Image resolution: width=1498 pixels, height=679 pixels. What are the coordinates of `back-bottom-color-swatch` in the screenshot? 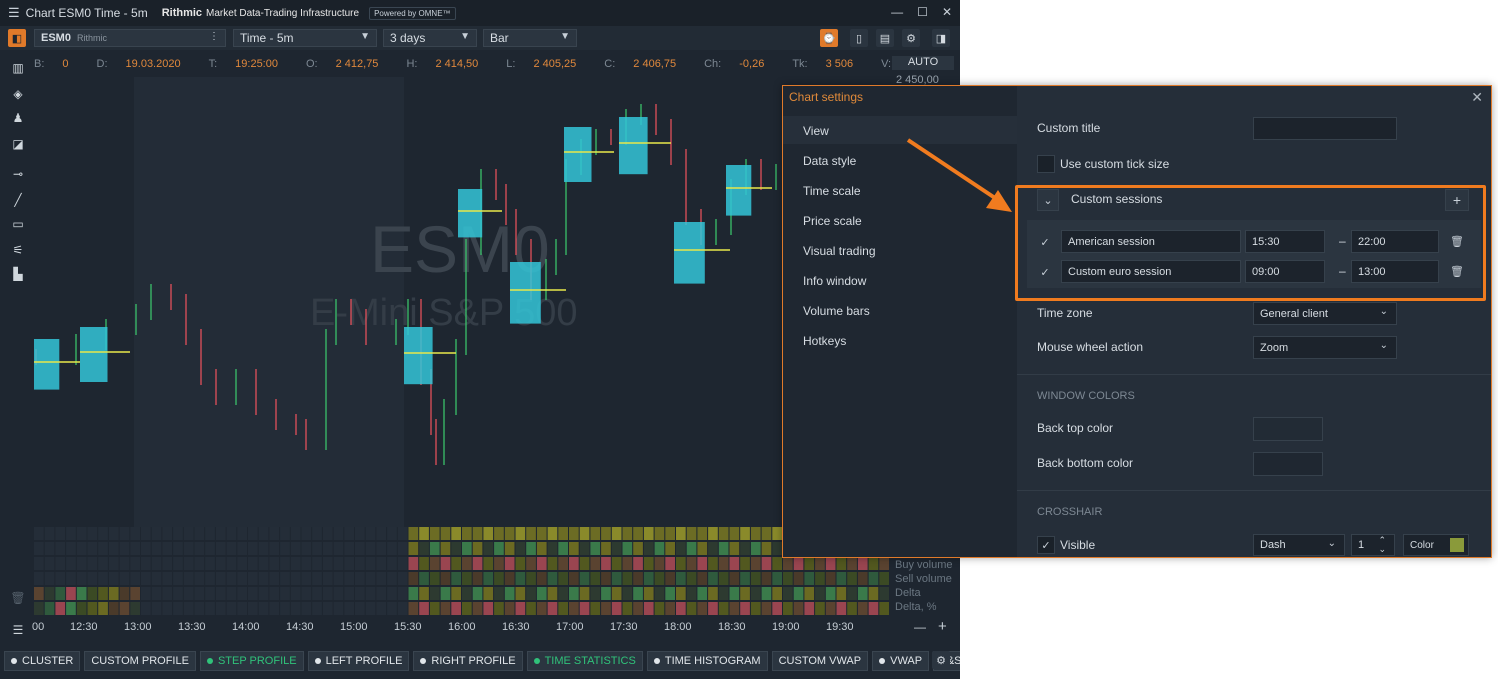 It's located at (1288, 464).